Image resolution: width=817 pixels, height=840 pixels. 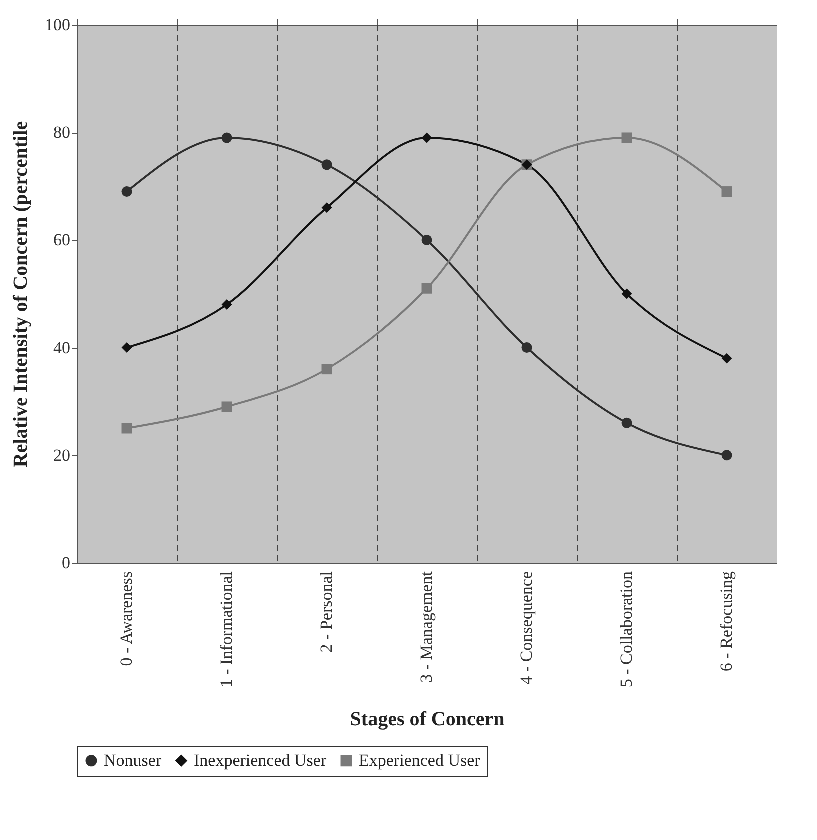 I want to click on y-tick-label: 20, so click(x=62, y=455).